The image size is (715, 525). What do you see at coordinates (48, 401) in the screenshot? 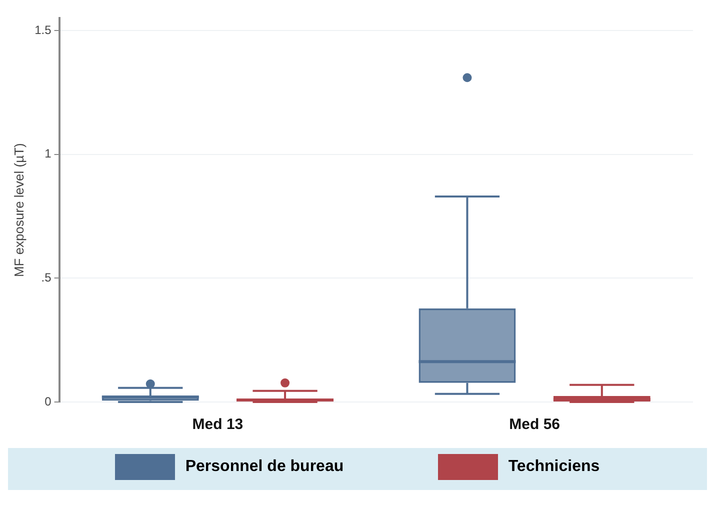
I see `y-tick-label: 0` at bounding box center [48, 401].